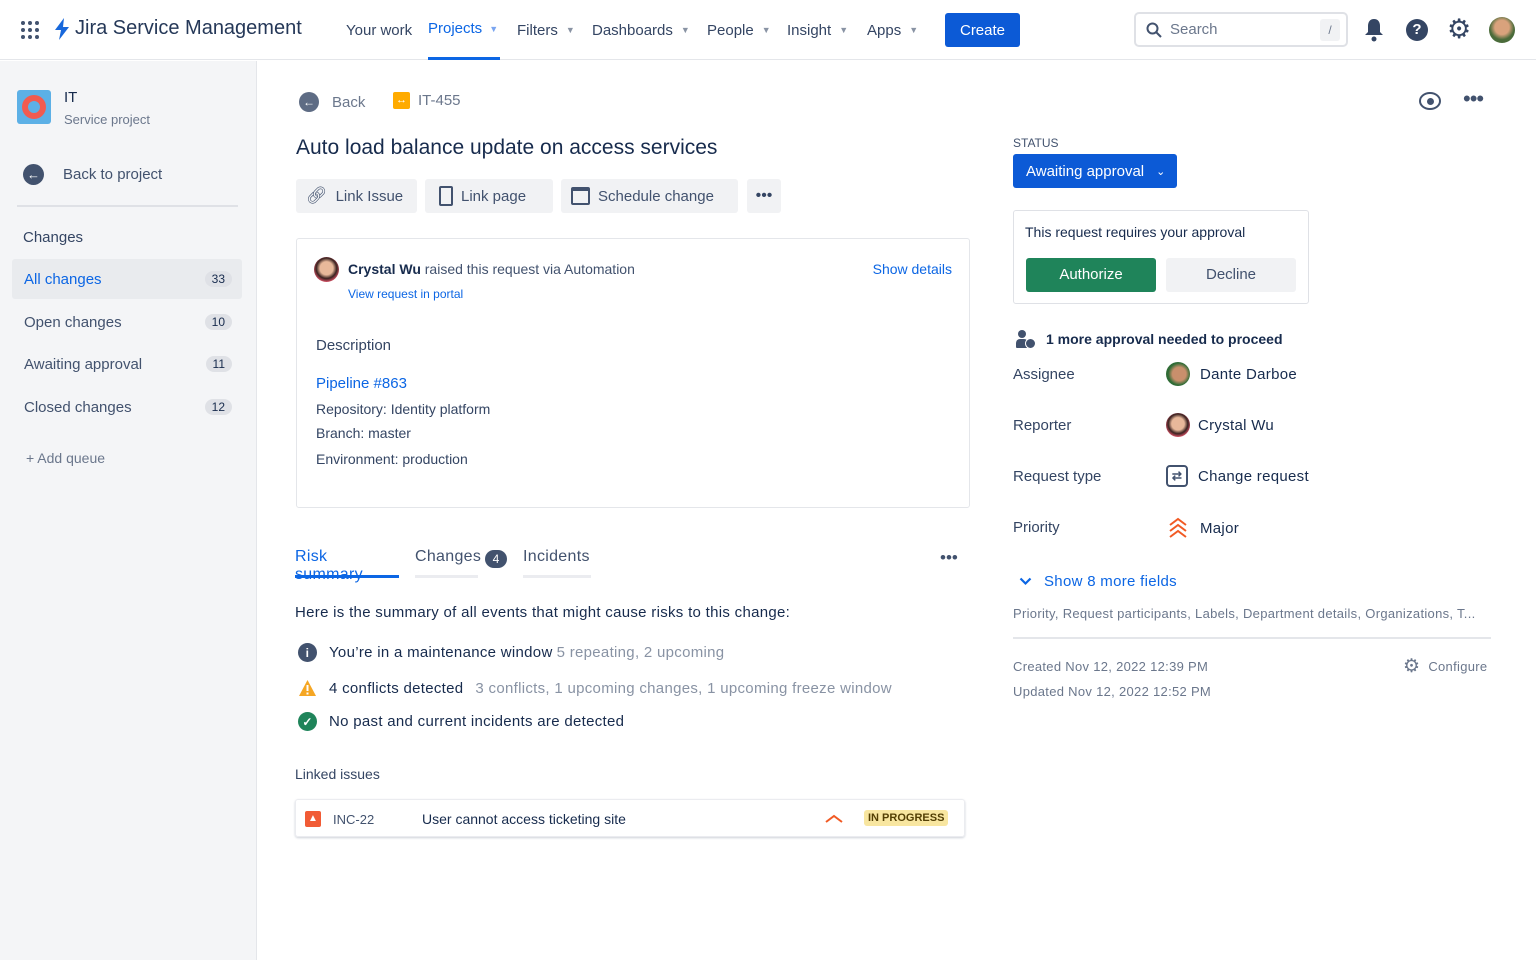  I want to click on search-icon, so click(1154, 30).